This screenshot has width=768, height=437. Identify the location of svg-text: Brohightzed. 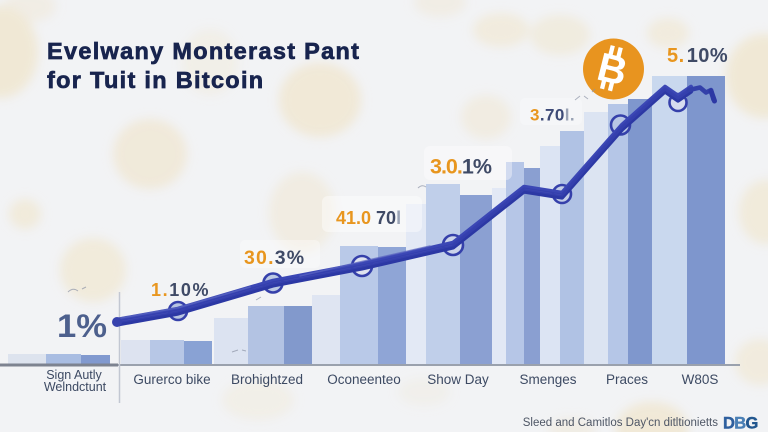
(267, 379).